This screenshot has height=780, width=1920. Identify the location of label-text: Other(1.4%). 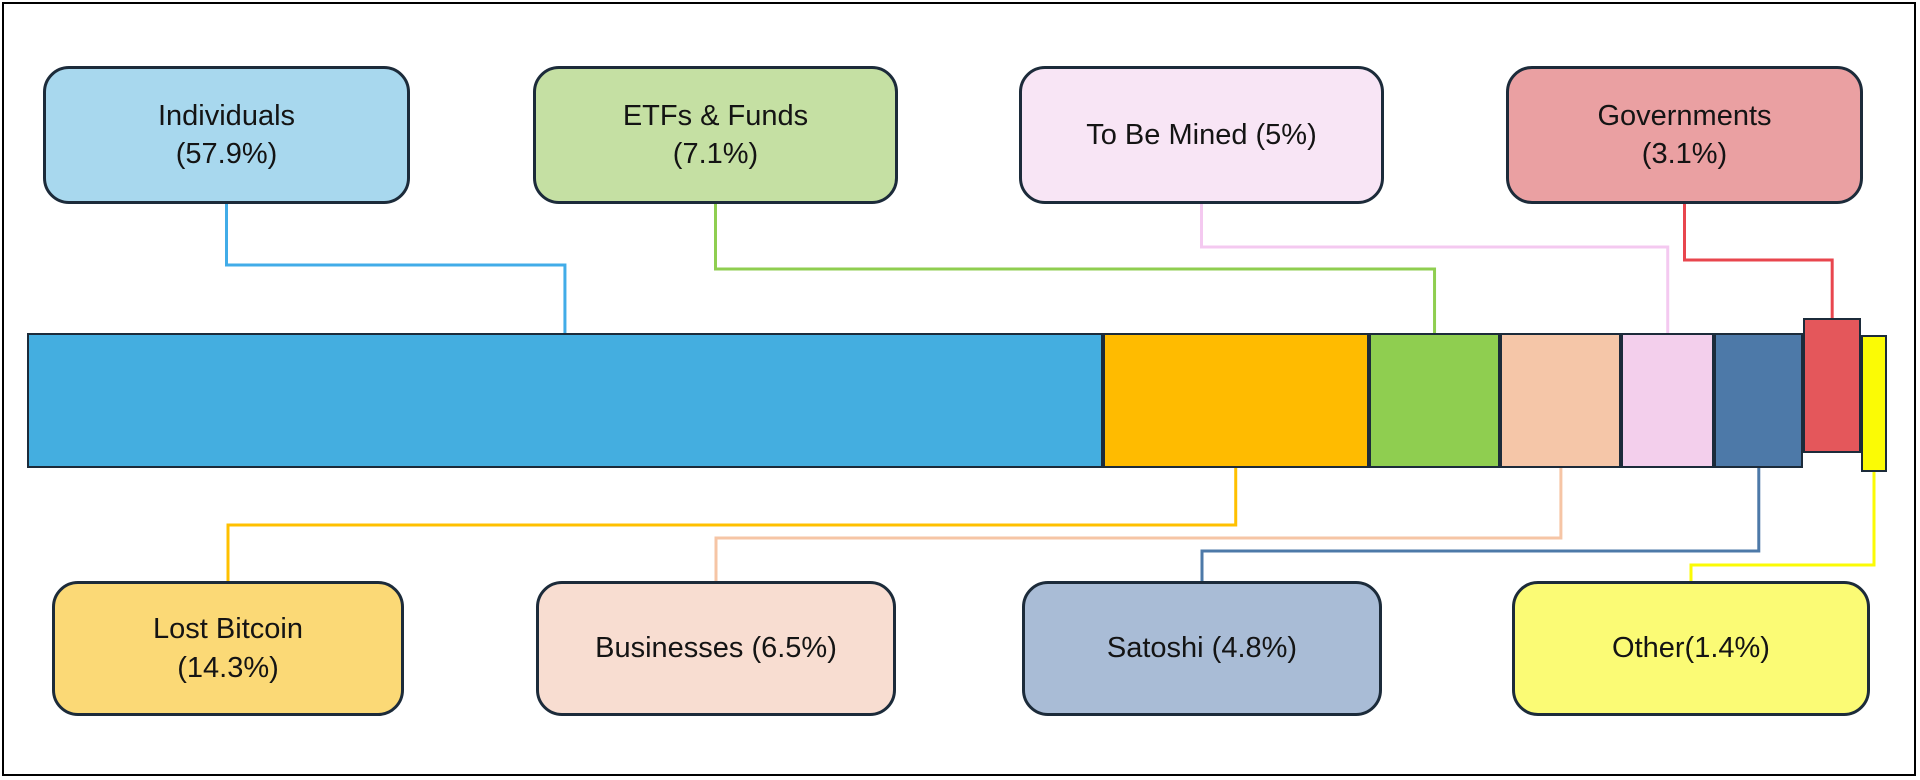
(1691, 648).